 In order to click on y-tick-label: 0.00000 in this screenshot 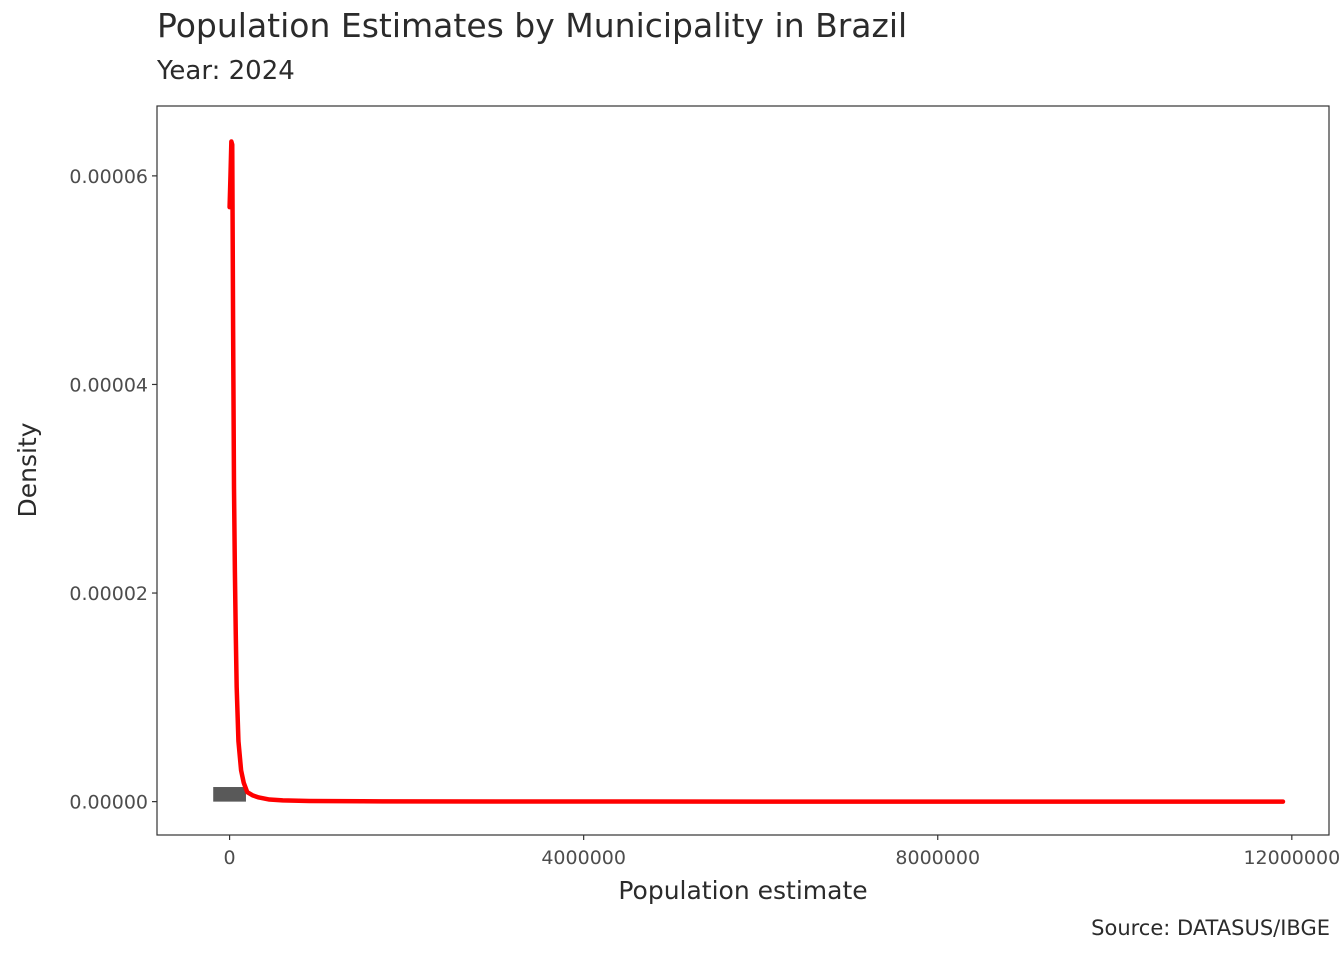, I will do `click(108, 803)`.